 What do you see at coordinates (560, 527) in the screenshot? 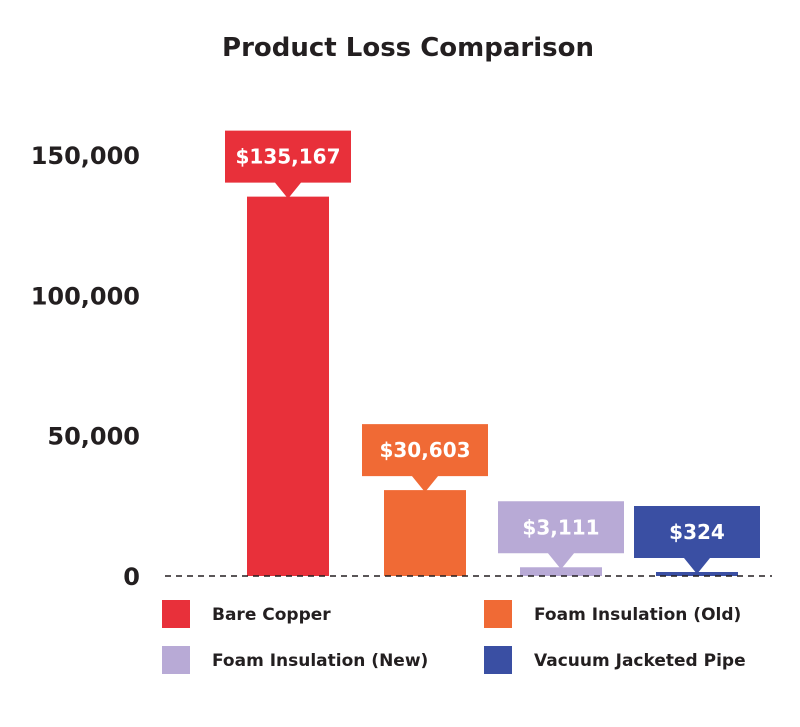
I see `data-label-3: $3,111` at bounding box center [560, 527].